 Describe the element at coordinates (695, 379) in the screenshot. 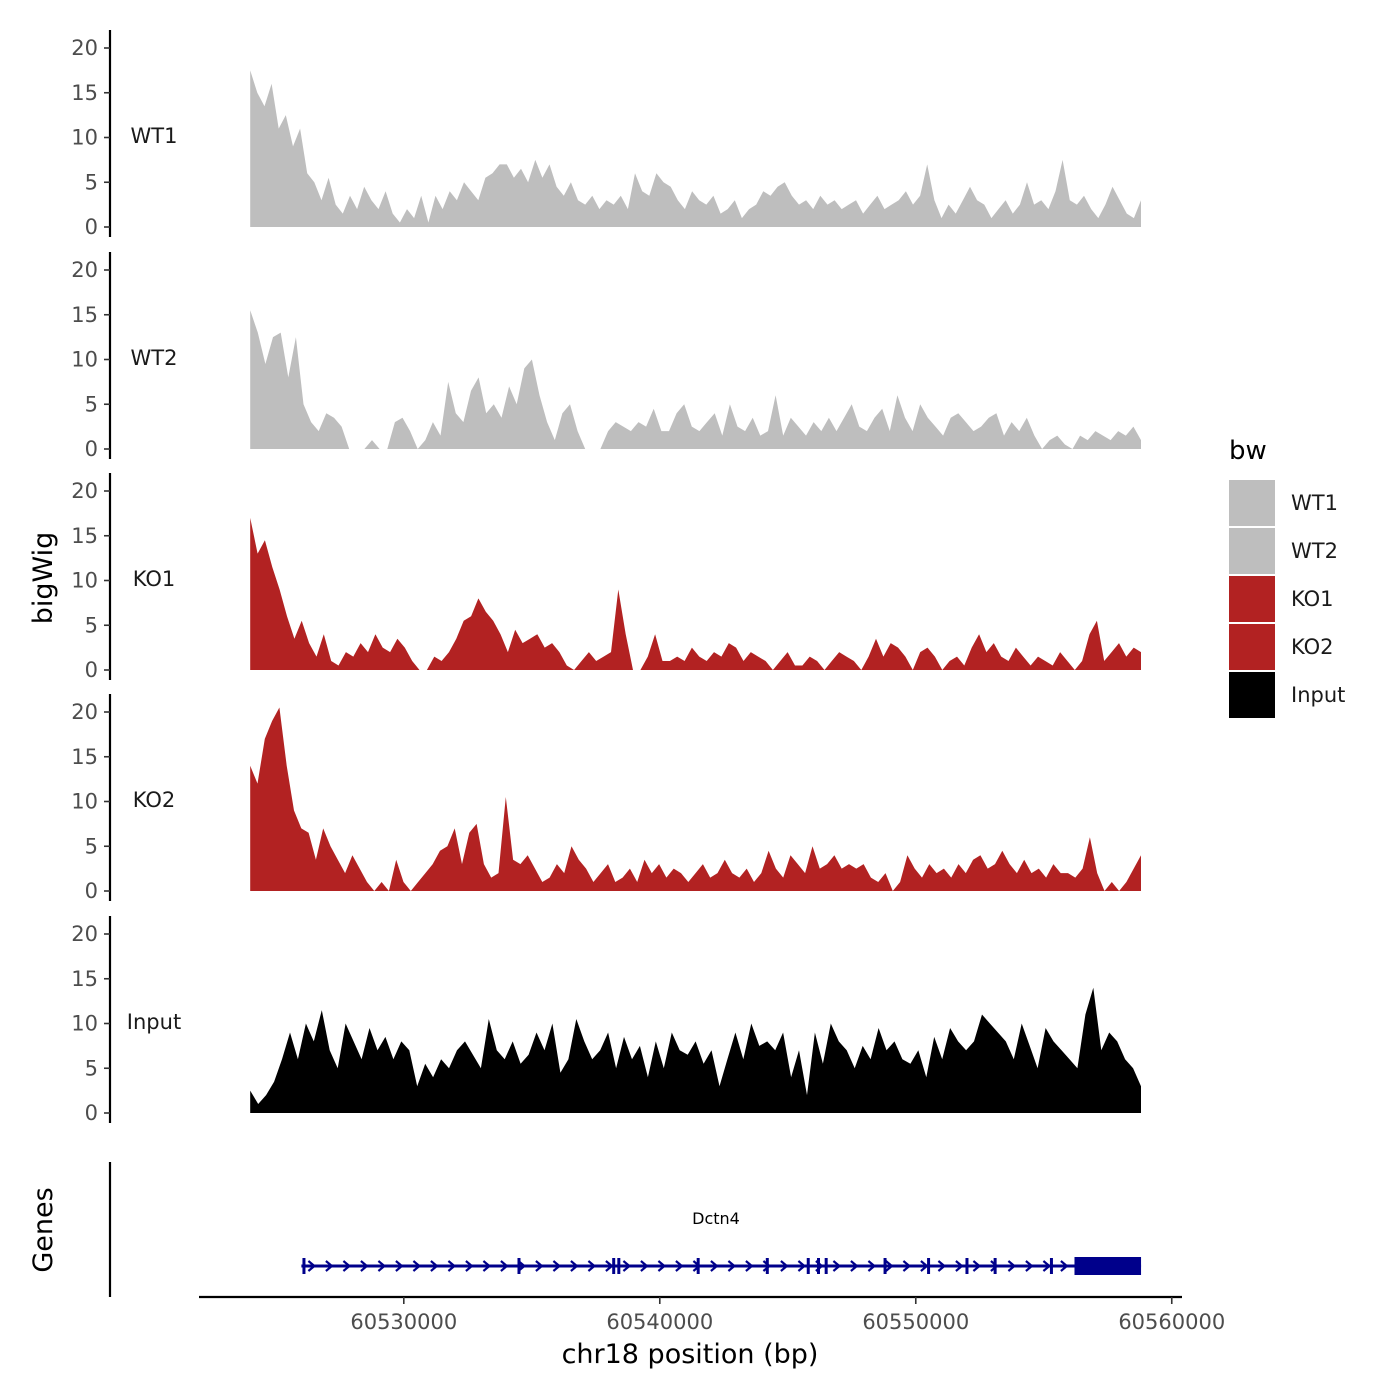

I see `signal-area-wt2` at that location.